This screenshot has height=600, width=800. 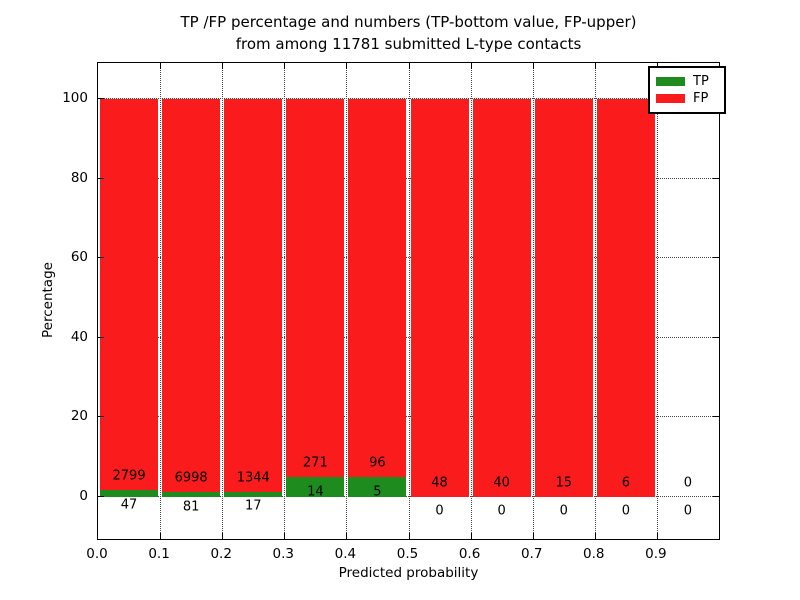 What do you see at coordinates (670, 81) in the screenshot?
I see `tp-legend-swatch` at bounding box center [670, 81].